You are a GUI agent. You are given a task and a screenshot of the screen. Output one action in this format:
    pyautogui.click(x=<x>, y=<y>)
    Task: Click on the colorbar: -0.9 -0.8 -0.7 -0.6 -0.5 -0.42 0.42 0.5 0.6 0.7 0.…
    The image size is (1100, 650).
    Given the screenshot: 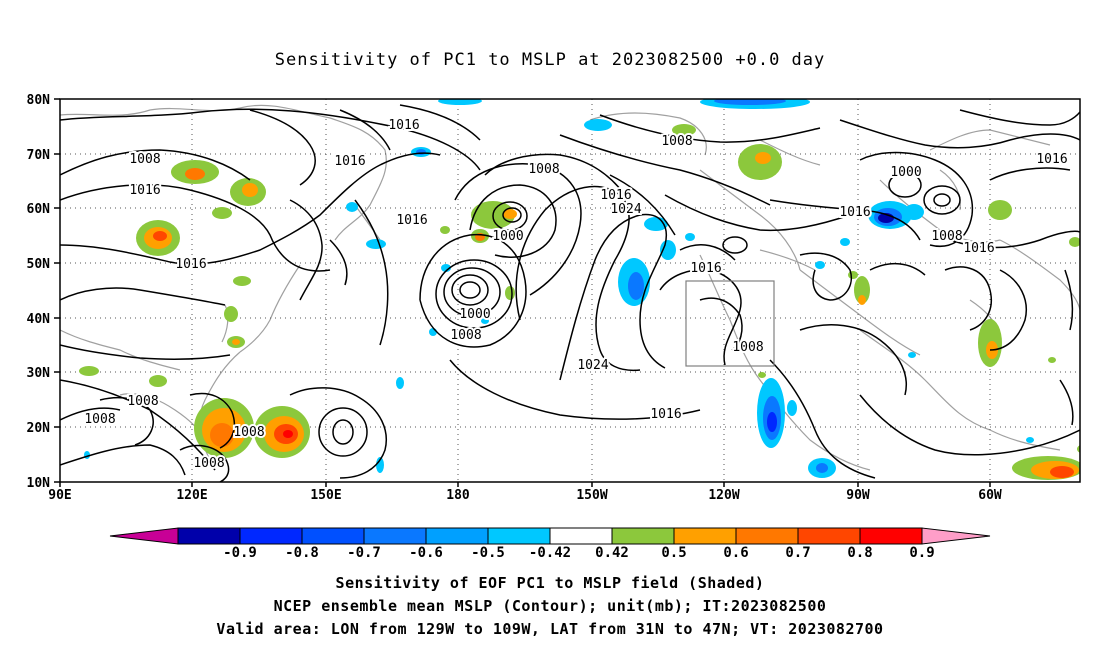 What is the action you would take?
    pyautogui.click(x=550, y=544)
    